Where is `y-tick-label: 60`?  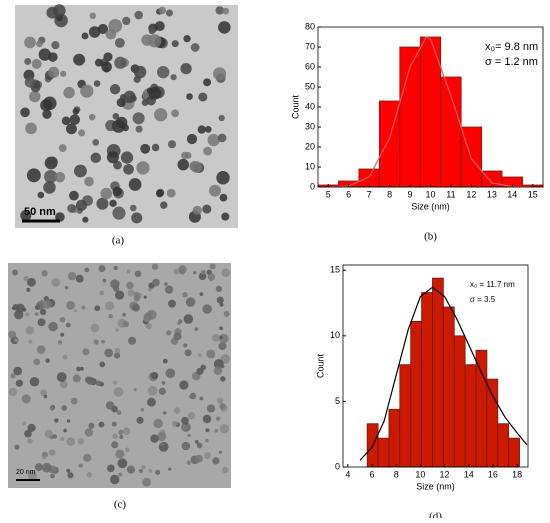 y-tick-label: 60 is located at coordinates (310, 66).